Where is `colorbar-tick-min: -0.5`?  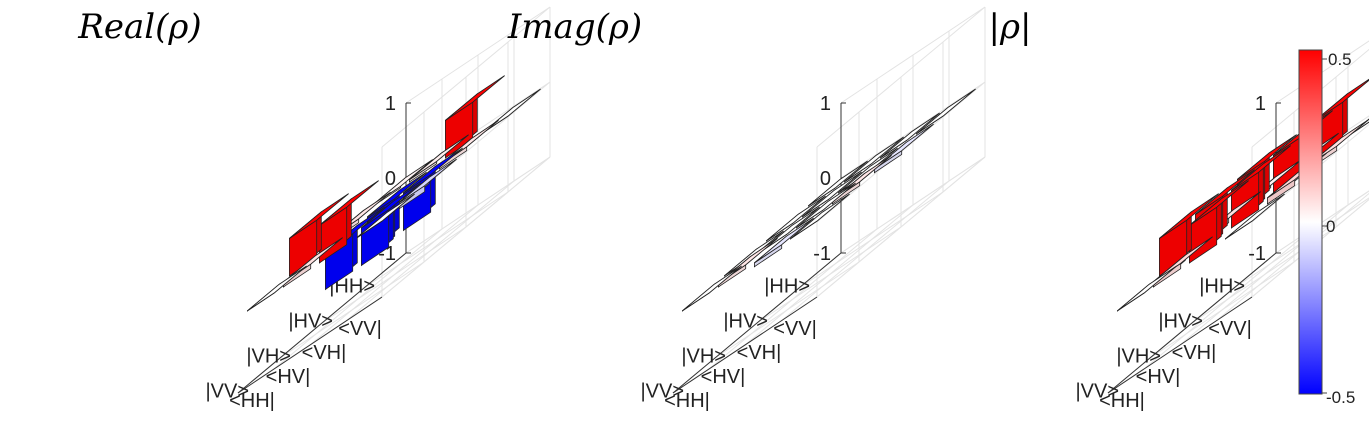 colorbar-tick-min: -0.5 is located at coordinates (1340, 397).